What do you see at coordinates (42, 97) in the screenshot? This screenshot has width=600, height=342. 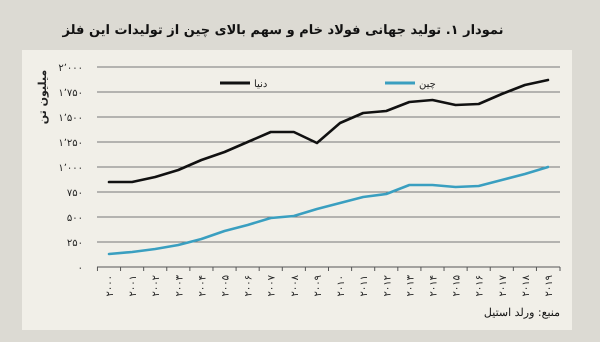 I see `y-axis-title: میلیون تن` at bounding box center [42, 97].